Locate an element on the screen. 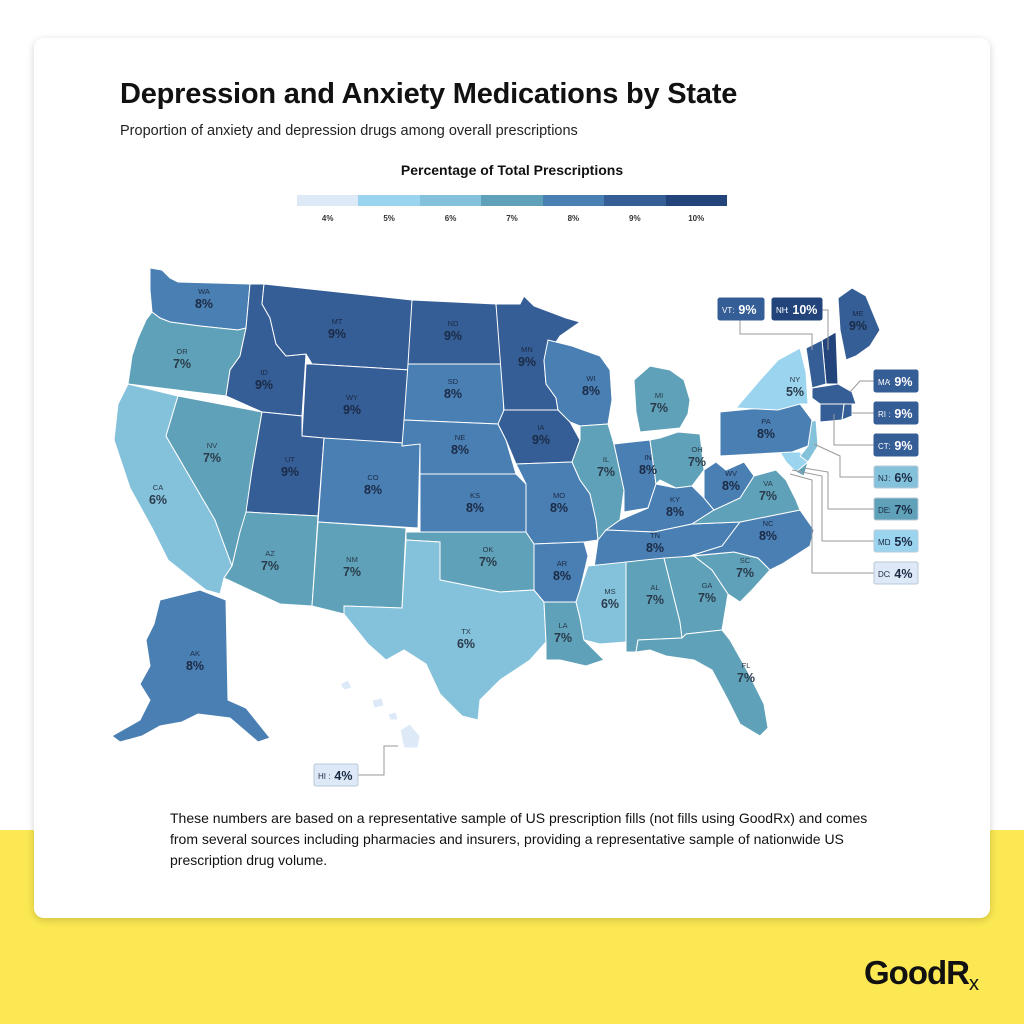 This screenshot has height=1024, width=1024. state-abbr-label: SC is located at coordinates (745, 560).